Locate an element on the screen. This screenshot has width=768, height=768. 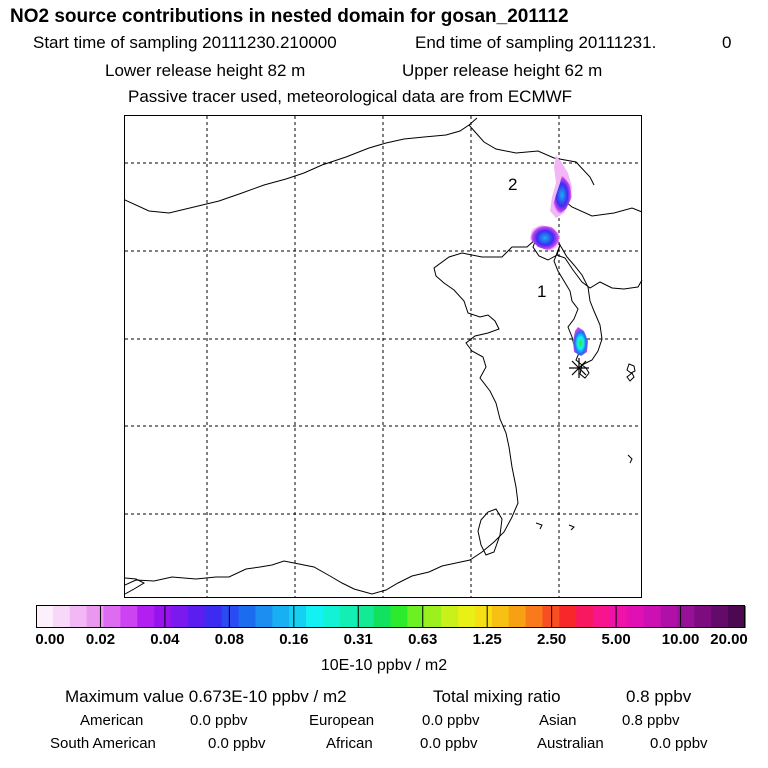
european-value: 0.0 ppbv is located at coordinates (451, 720).